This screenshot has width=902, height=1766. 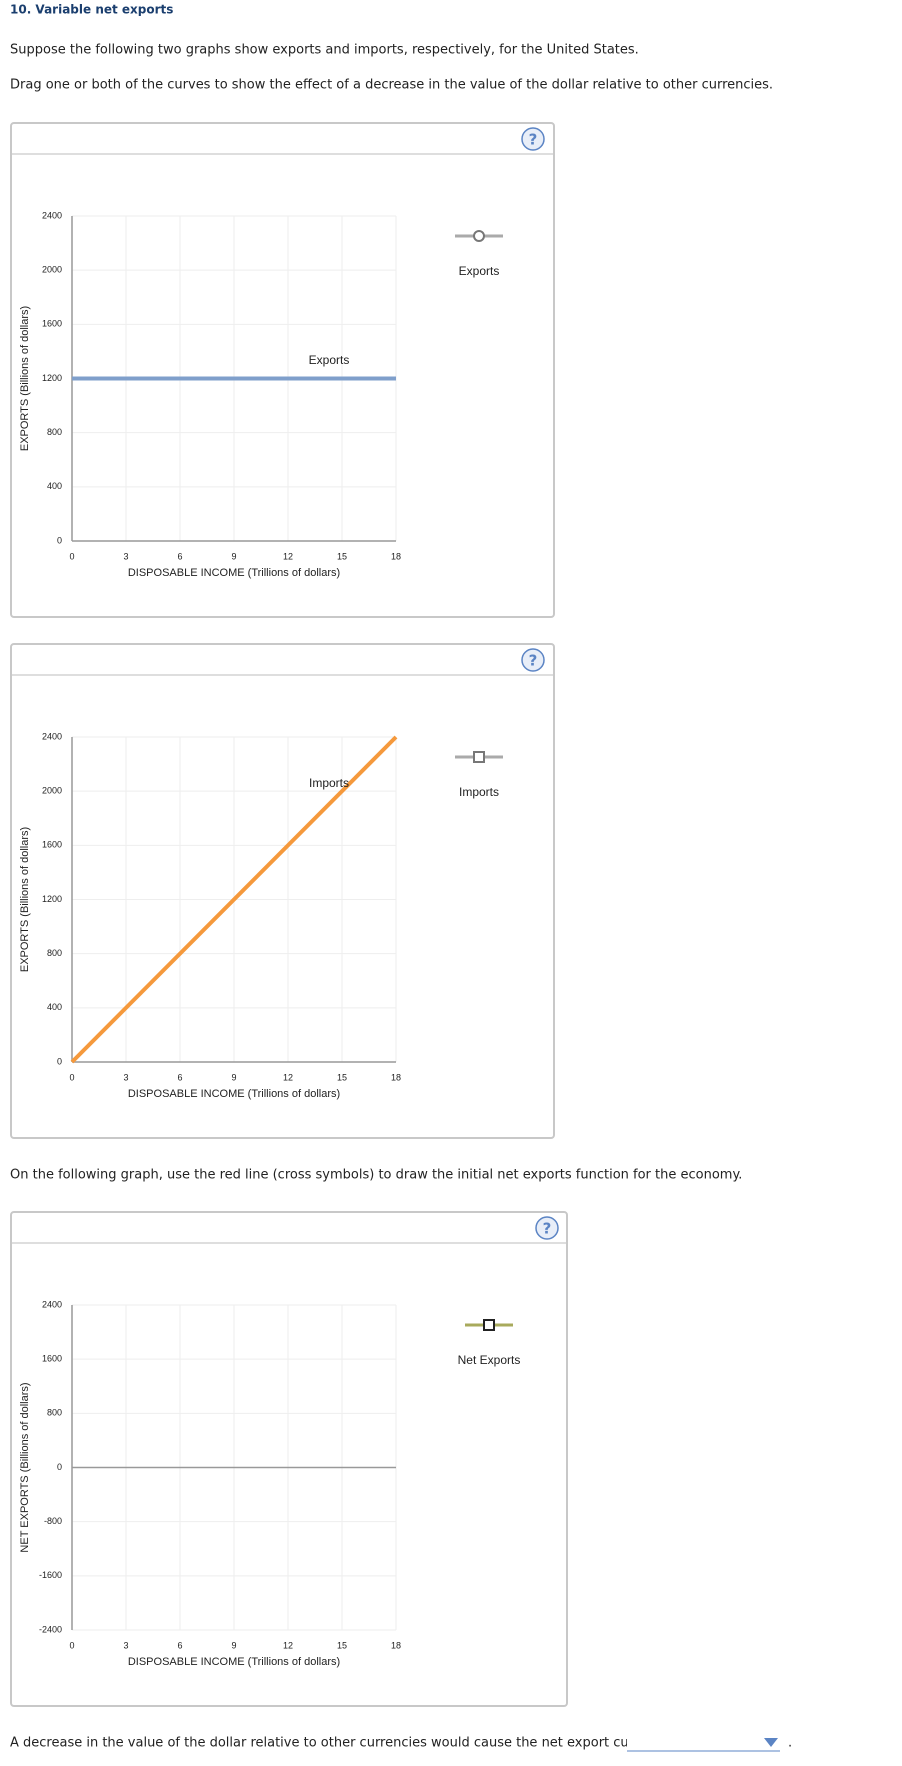 I want to click on dropdown-arrow, so click(x=771, y=1742).